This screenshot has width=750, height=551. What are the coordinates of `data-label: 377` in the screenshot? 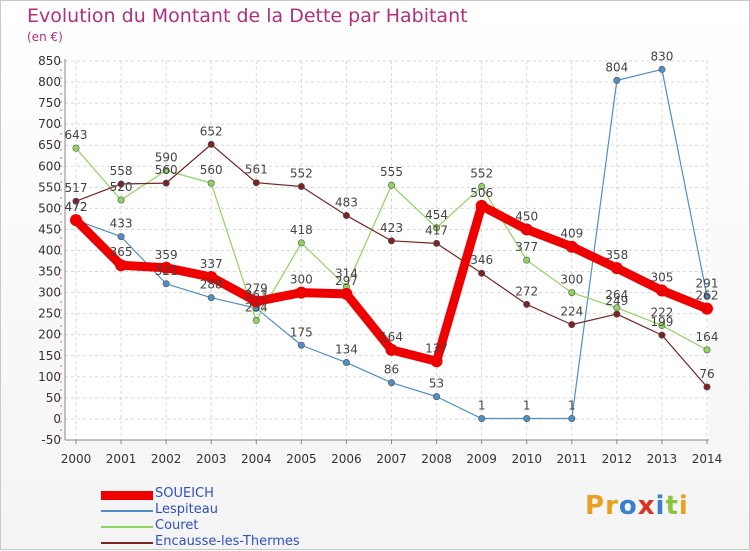 It's located at (526, 247).